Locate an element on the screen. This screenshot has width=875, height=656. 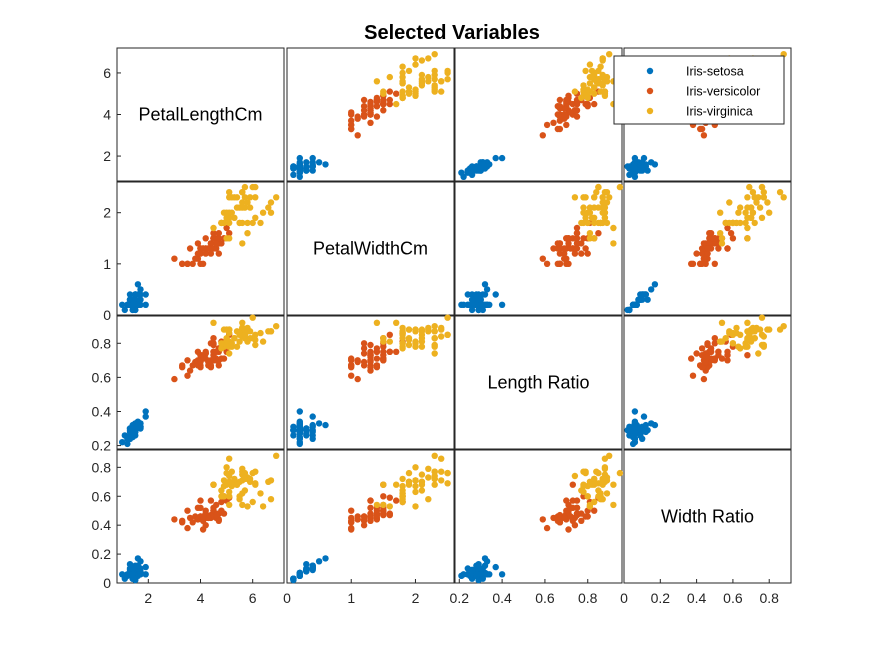
legend-marker is located at coordinates (650, 91).